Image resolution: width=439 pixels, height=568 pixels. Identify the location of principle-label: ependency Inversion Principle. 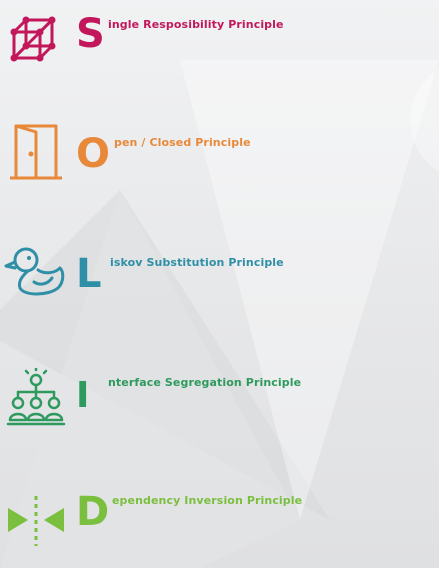
(207, 500).